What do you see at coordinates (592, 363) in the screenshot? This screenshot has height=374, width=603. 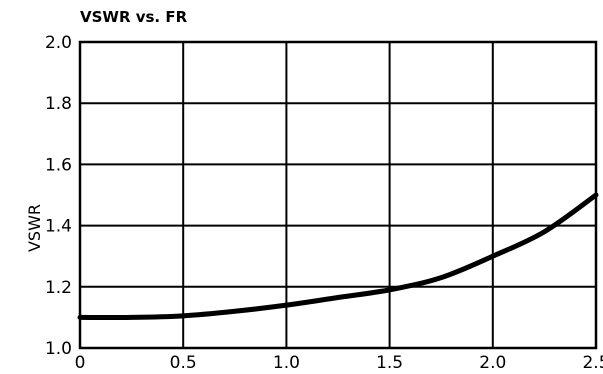 I see `x-tick-label: 2.5` at bounding box center [592, 363].